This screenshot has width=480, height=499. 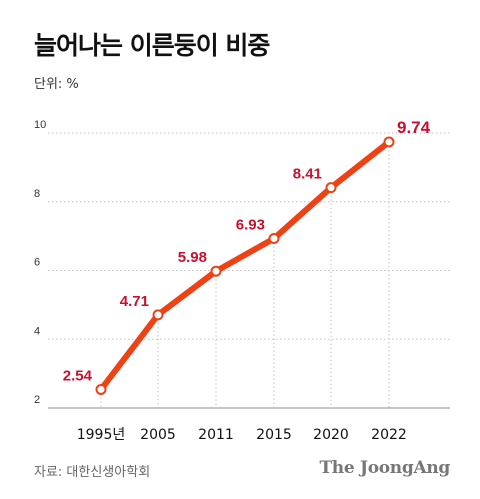 What do you see at coordinates (37, 194) in the screenshot?
I see `y-tick-label: 8` at bounding box center [37, 194].